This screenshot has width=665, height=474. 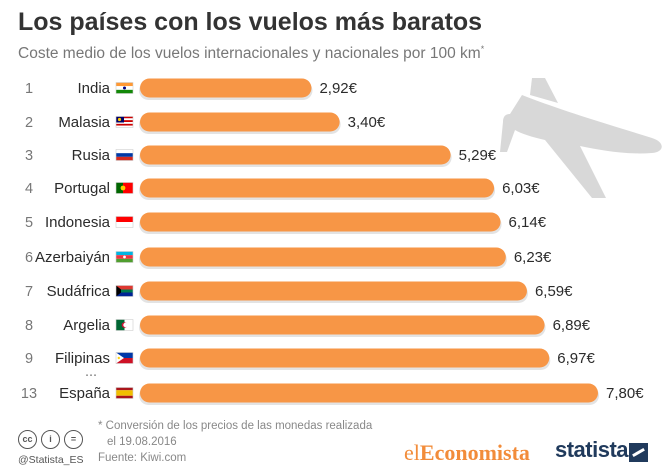 I want to click on indonesia-flag-icon, so click(x=124, y=222).